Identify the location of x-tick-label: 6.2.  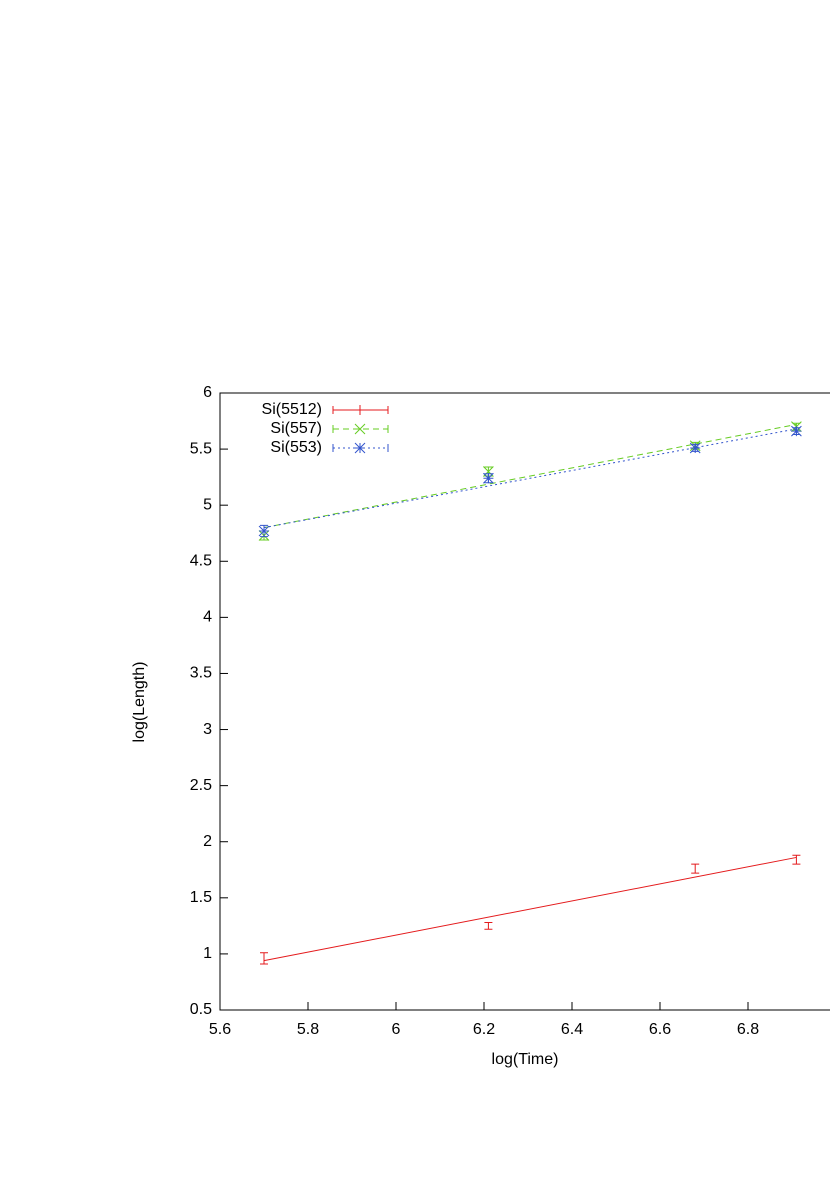
(484, 1029).